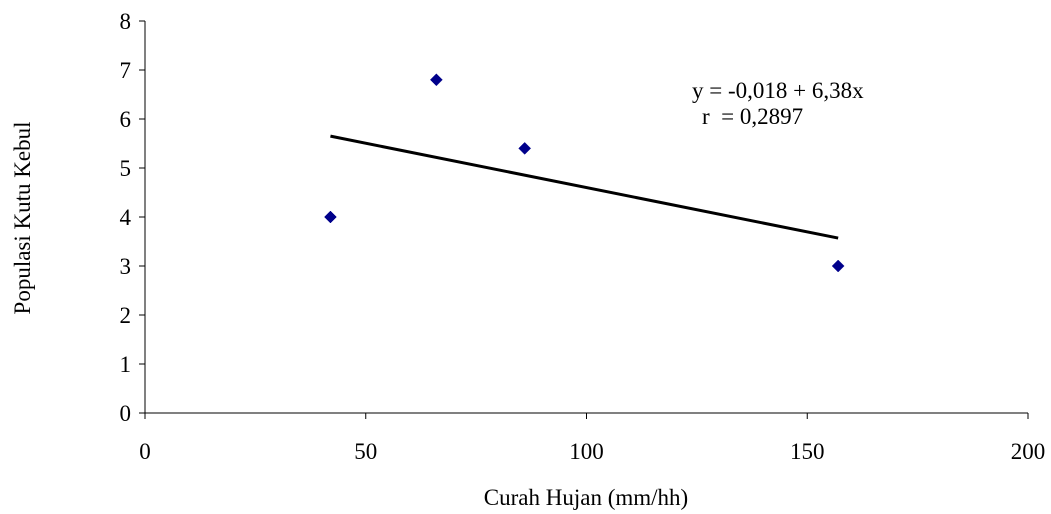 The image size is (1051, 514). What do you see at coordinates (778, 90) in the screenshot?
I see `regression-equation: y = -0,018 + 6,38x` at bounding box center [778, 90].